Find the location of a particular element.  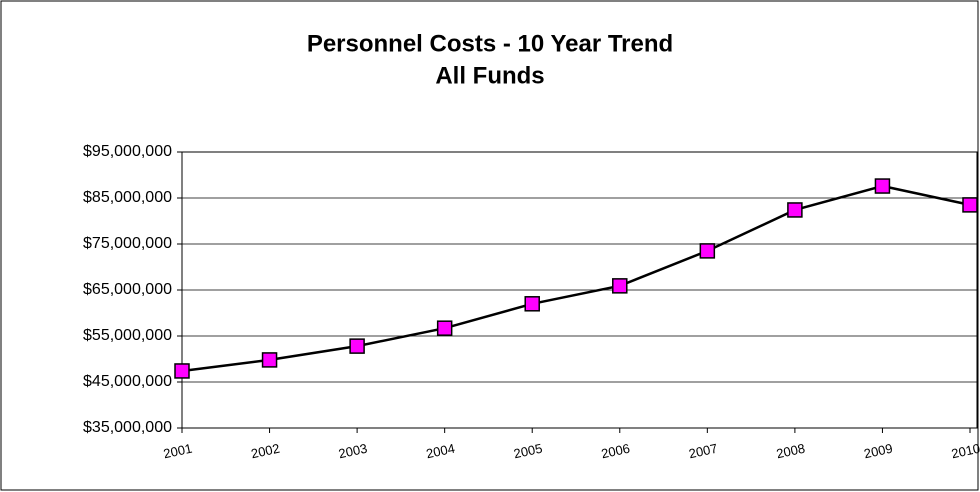

y-tick-label: $55,000,000 is located at coordinates (127, 335).